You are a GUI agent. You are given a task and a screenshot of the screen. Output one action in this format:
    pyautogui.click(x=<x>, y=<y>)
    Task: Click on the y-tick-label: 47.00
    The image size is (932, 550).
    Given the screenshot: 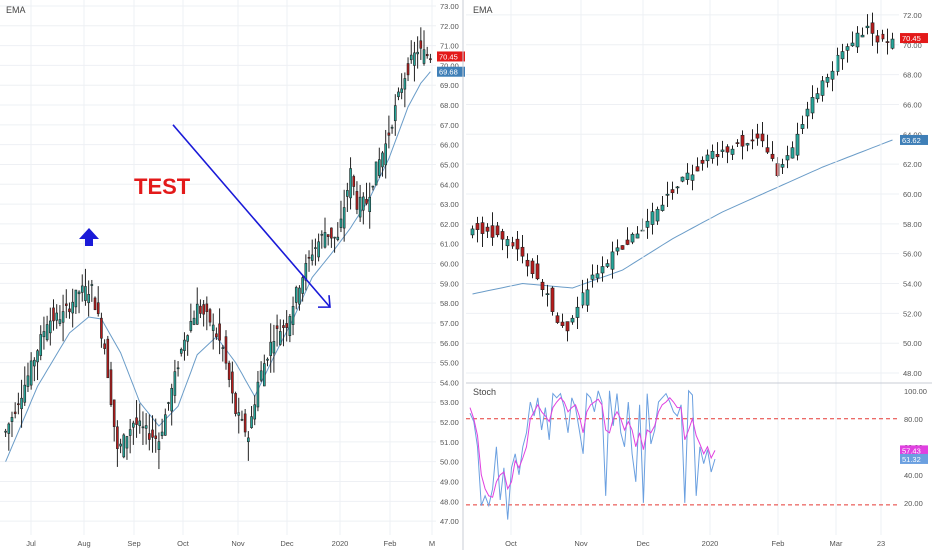 What is the action you would take?
    pyautogui.click(x=449, y=521)
    